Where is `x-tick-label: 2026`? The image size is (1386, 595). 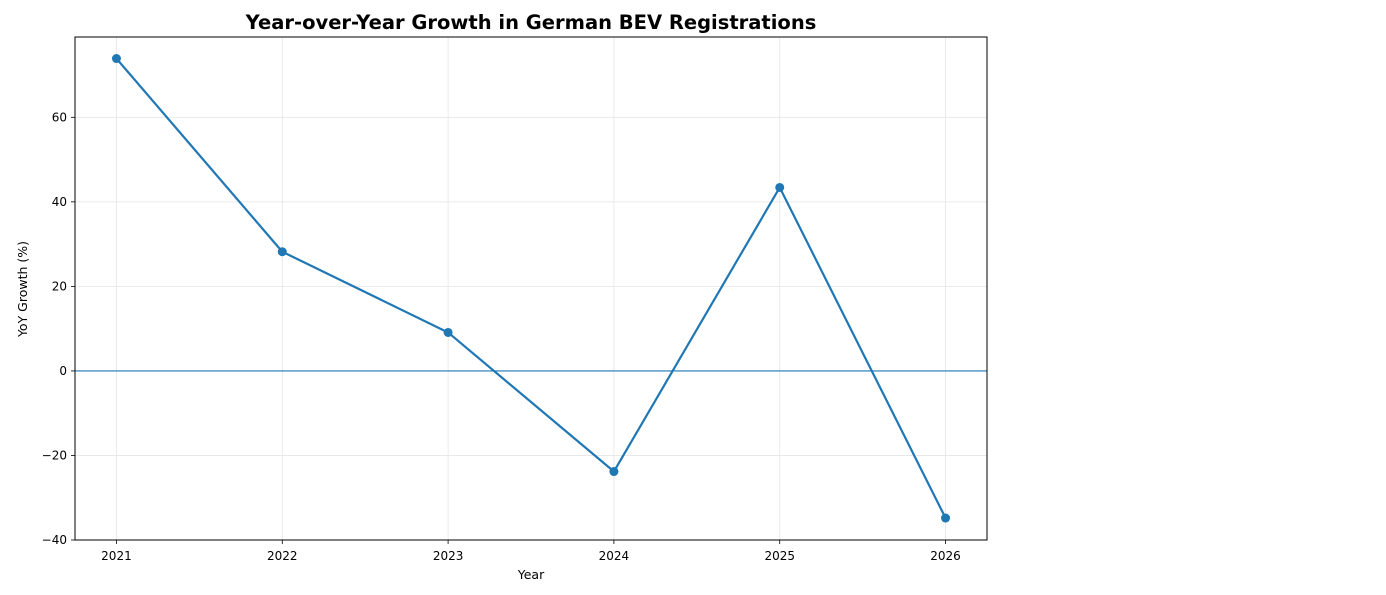
x-tick-label: 2026 is located at coordinates (945, 556).